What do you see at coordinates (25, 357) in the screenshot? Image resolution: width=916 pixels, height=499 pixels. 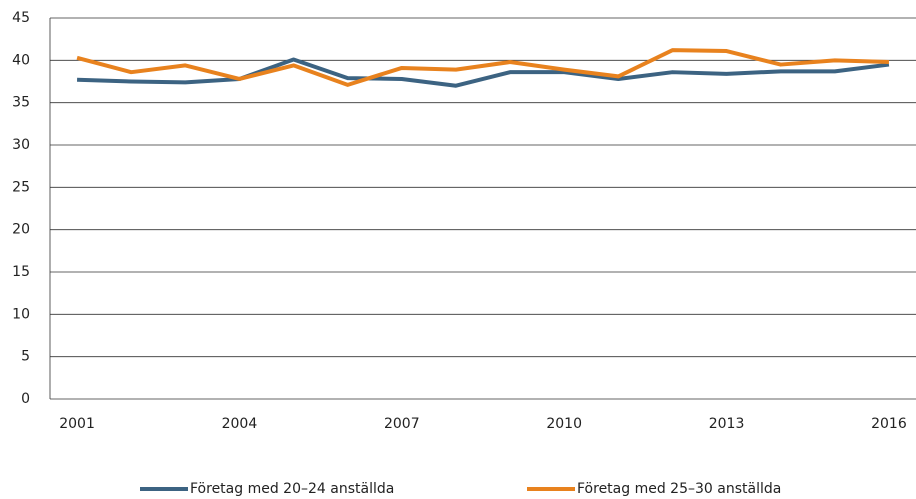 I see `y-tick-label: 5` at bounding box center [25, 357].